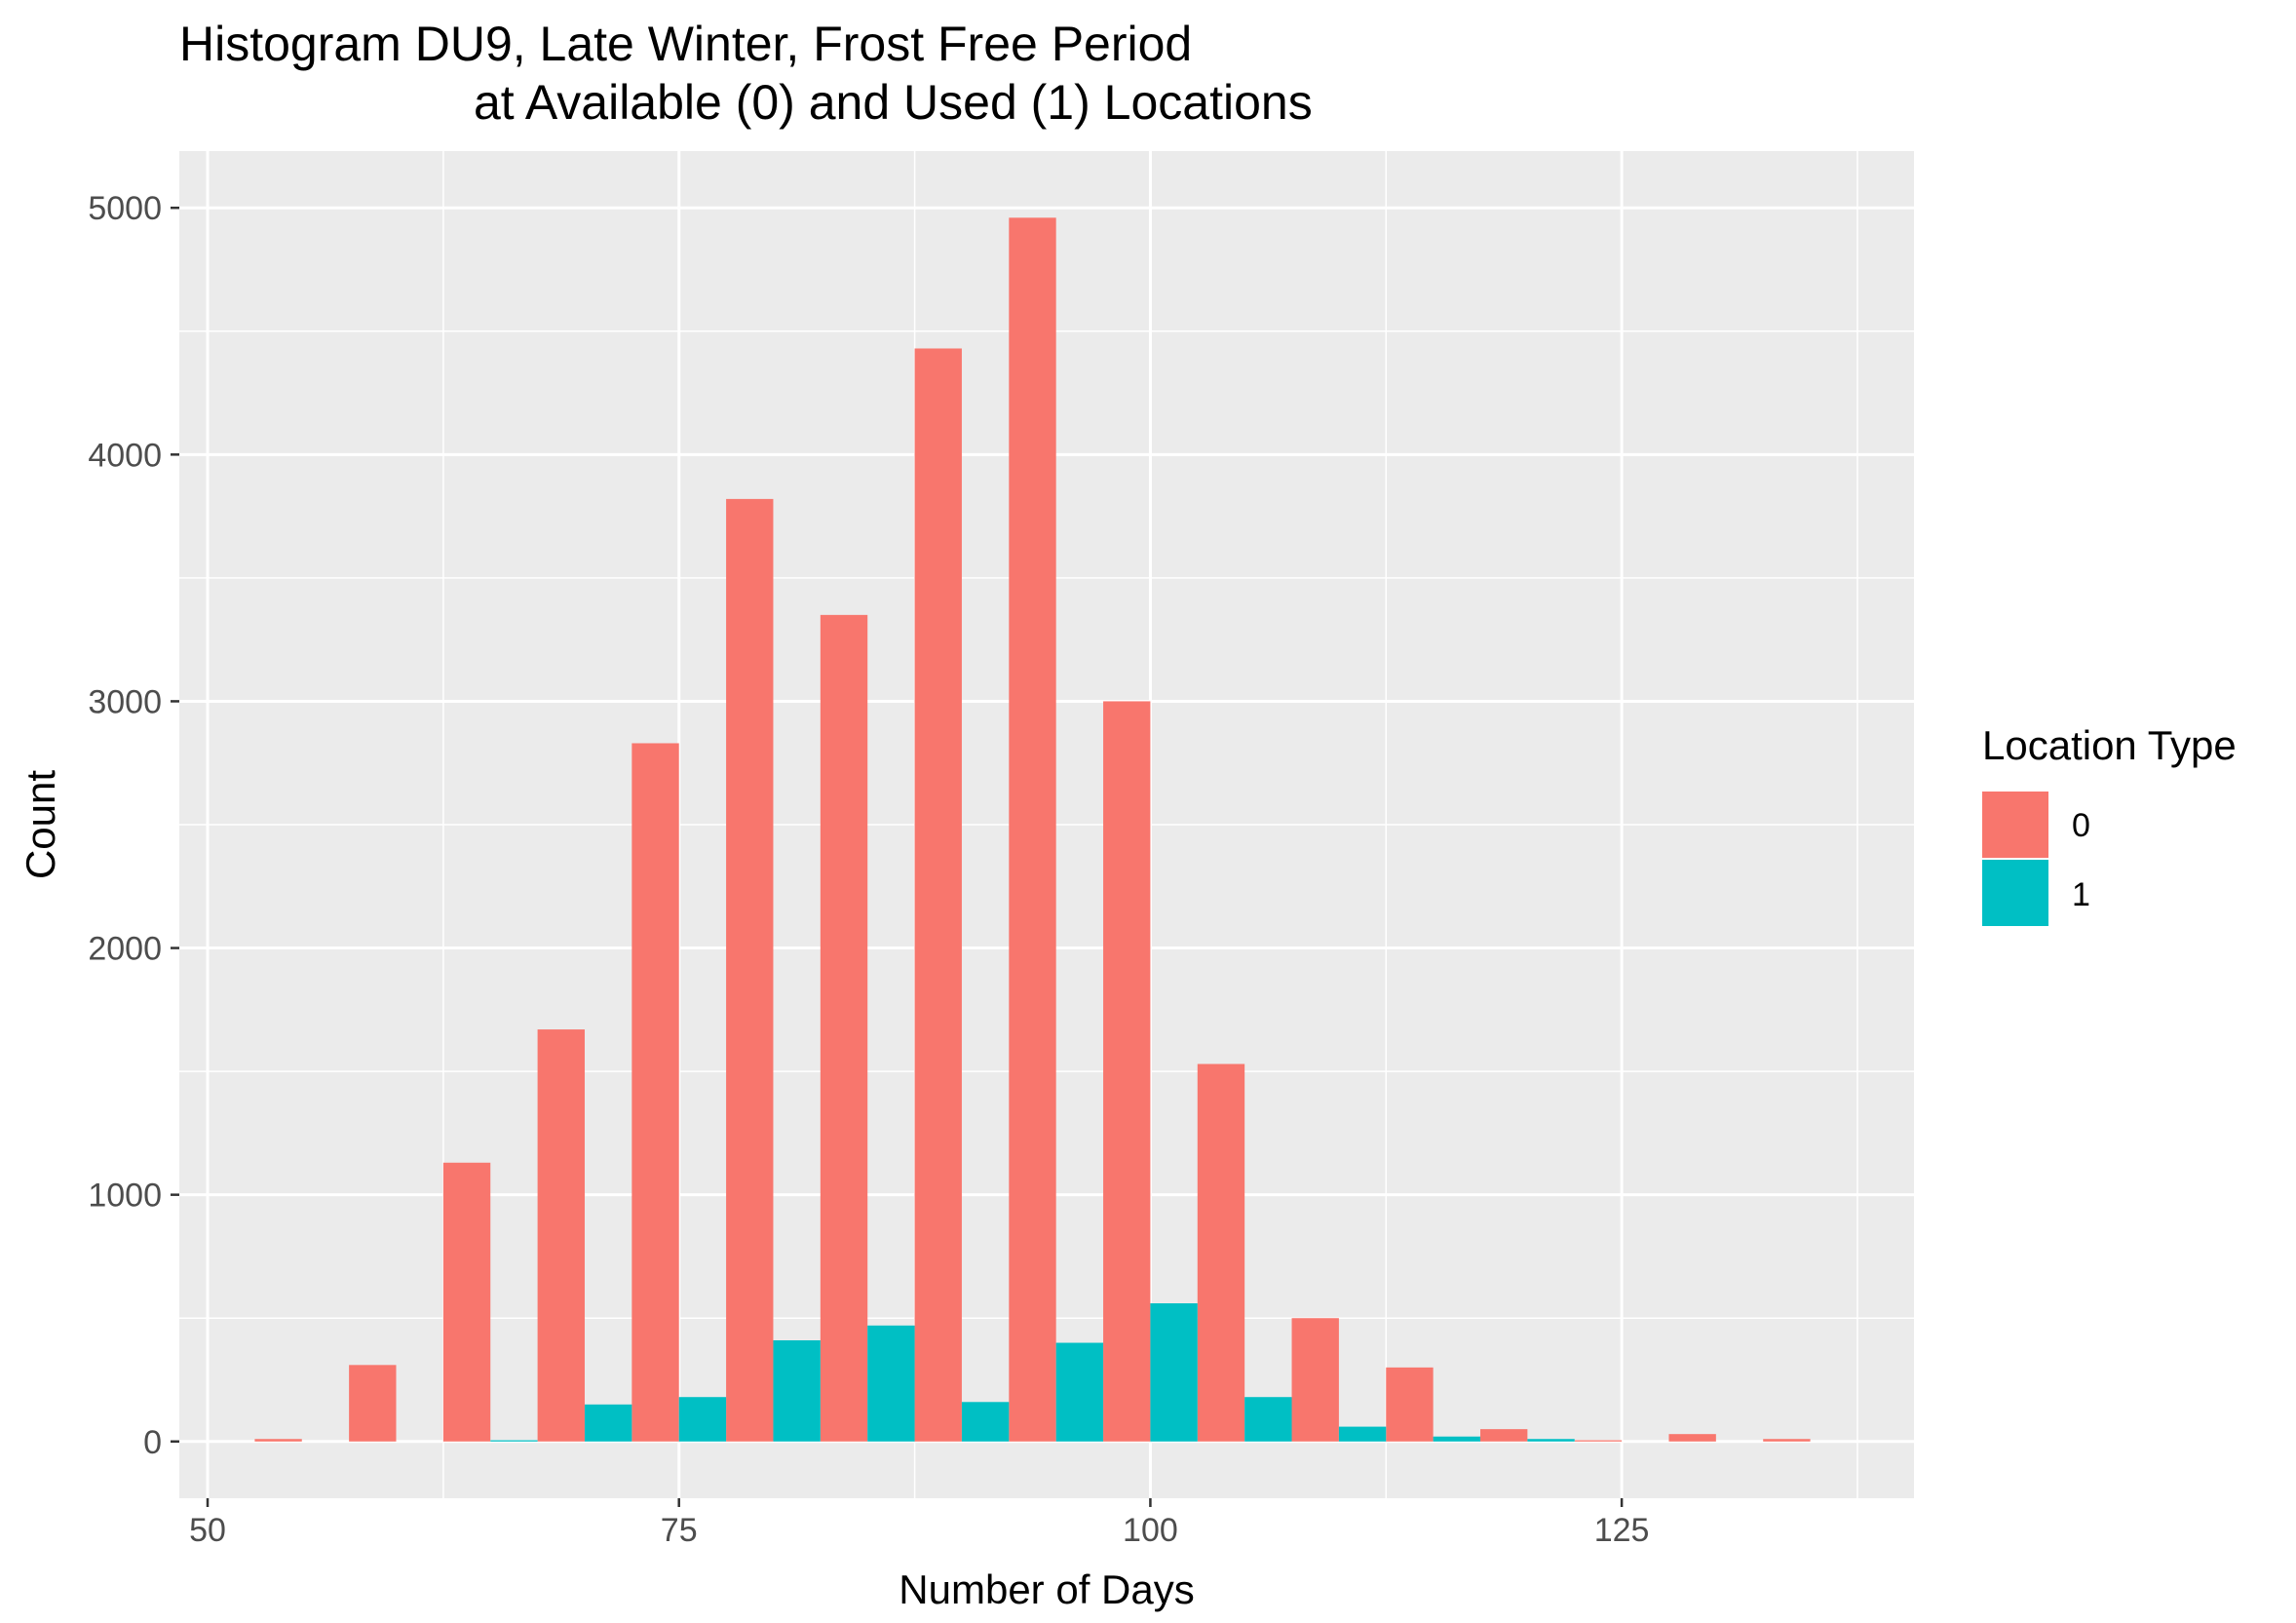 This screenshot has height=1623, width=2296. I want to click on legend-label-1: 1, so click(2081, 895).